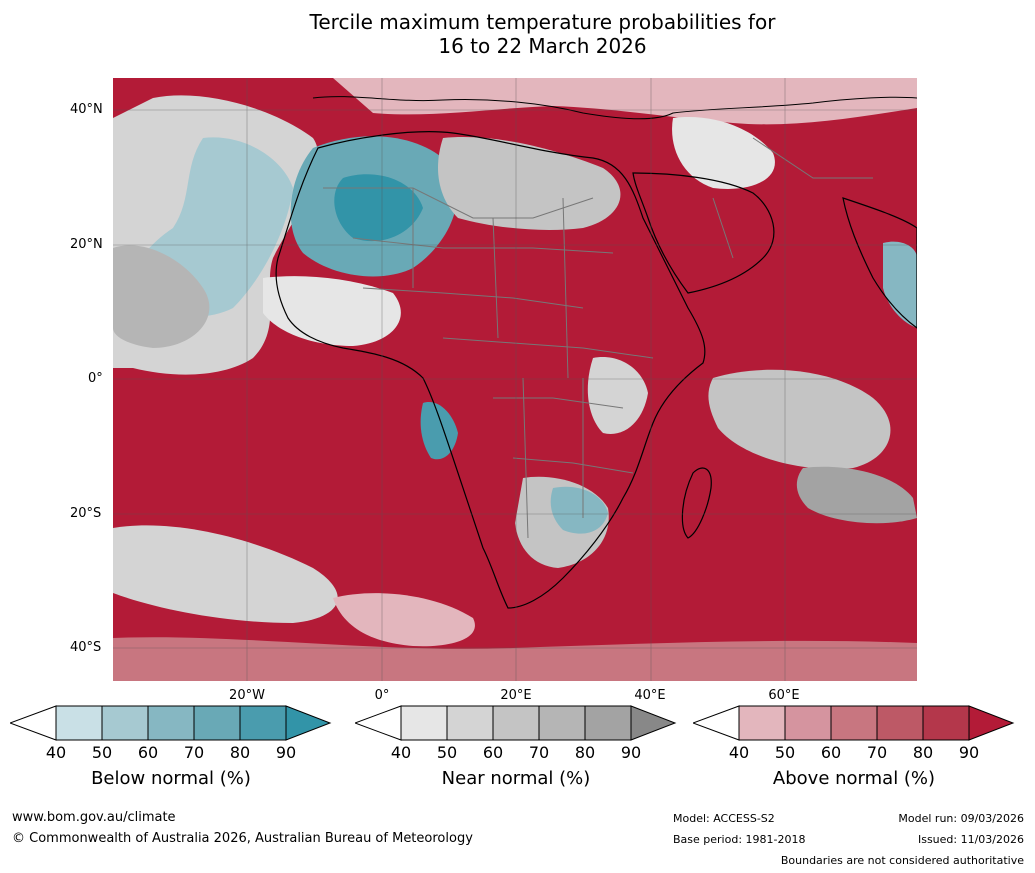 The image size is (1035, 873). What do you see at coordinates (650, 695) in the screenshot?
I see `lon-label-40e: 40°E` at bounding box center [650, 695].